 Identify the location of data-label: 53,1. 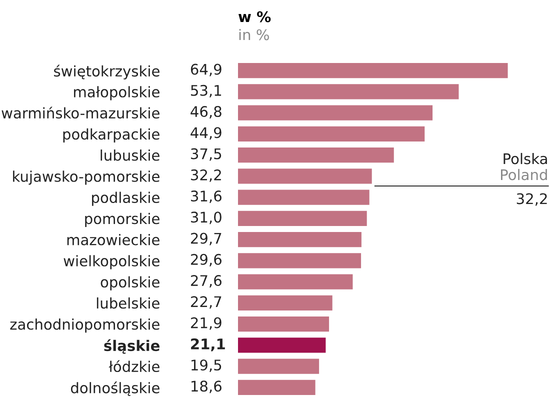
(206, 91).